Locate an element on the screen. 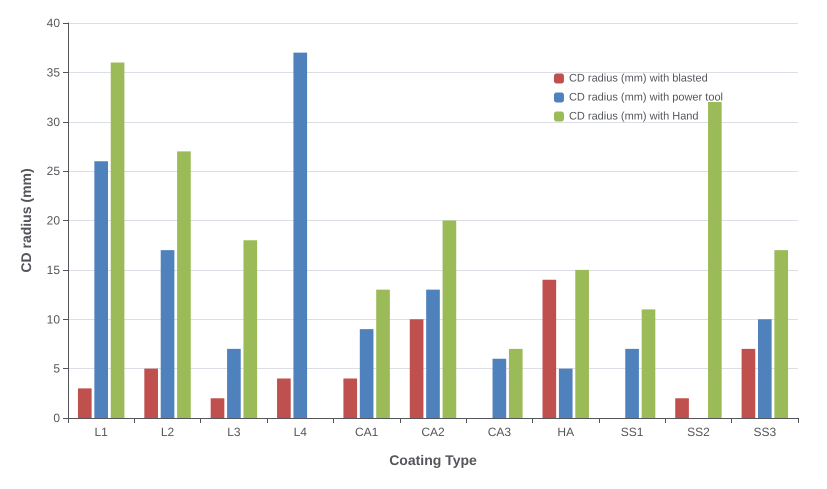 This screenshot has height=489, width=827. y-tick-label: 40 is located at coordinates (53, 23).